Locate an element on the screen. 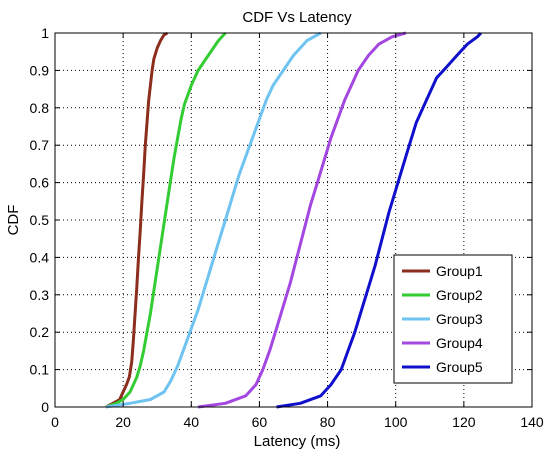  y-tick-label: 0.5 is located at coordinates (40, 220).